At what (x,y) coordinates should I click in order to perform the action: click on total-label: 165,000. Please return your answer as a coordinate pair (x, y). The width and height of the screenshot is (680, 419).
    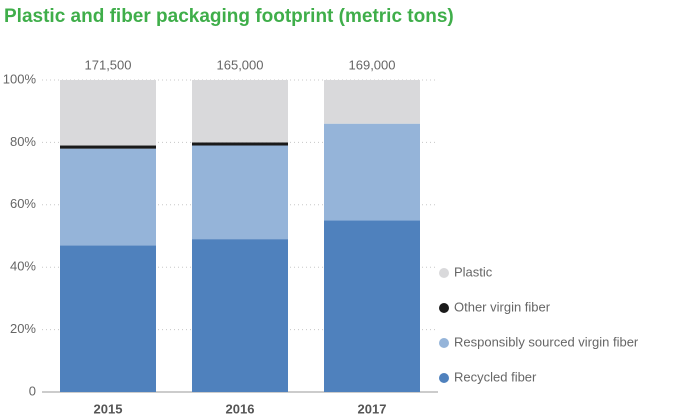
    Looking at the image, I should click on (240, 64).